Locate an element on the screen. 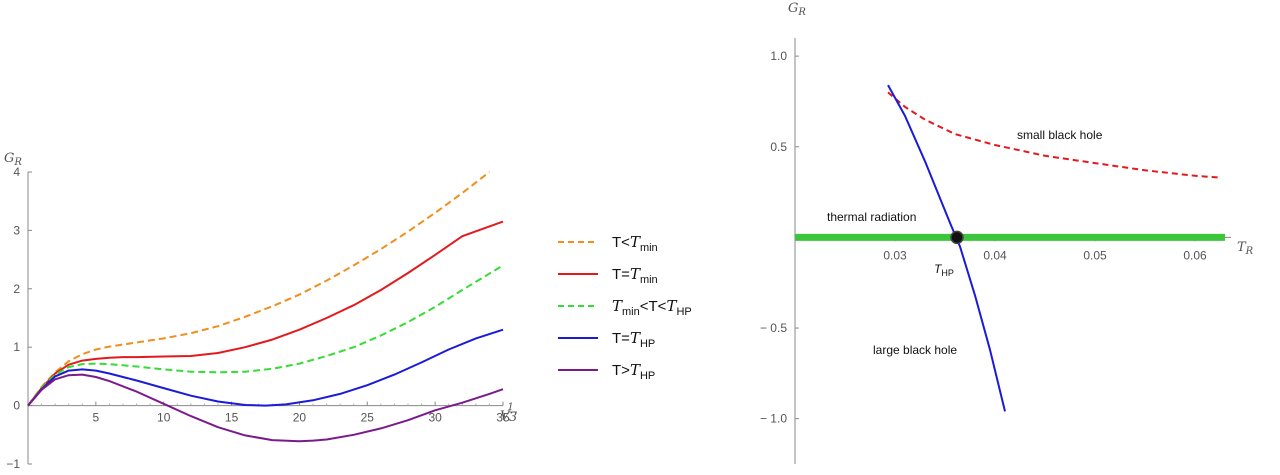  left-x-tick-label: 5 is located at coordinates (96, 418).